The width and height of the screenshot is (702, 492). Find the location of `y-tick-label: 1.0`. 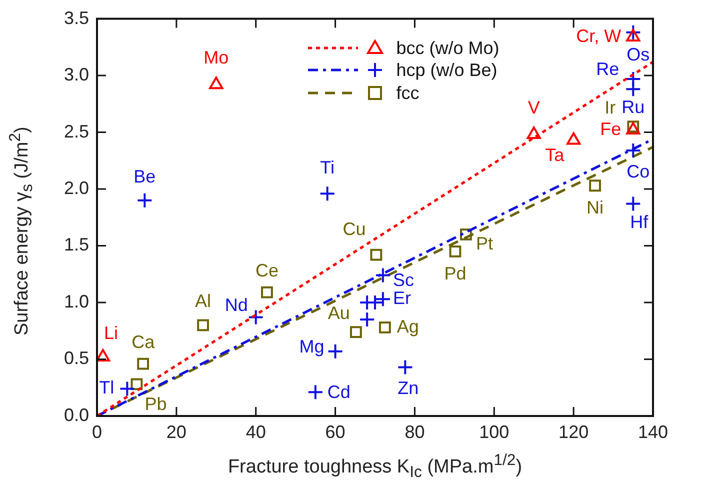

y-tick-label: 1.0 is located at coordinates (76, 301).